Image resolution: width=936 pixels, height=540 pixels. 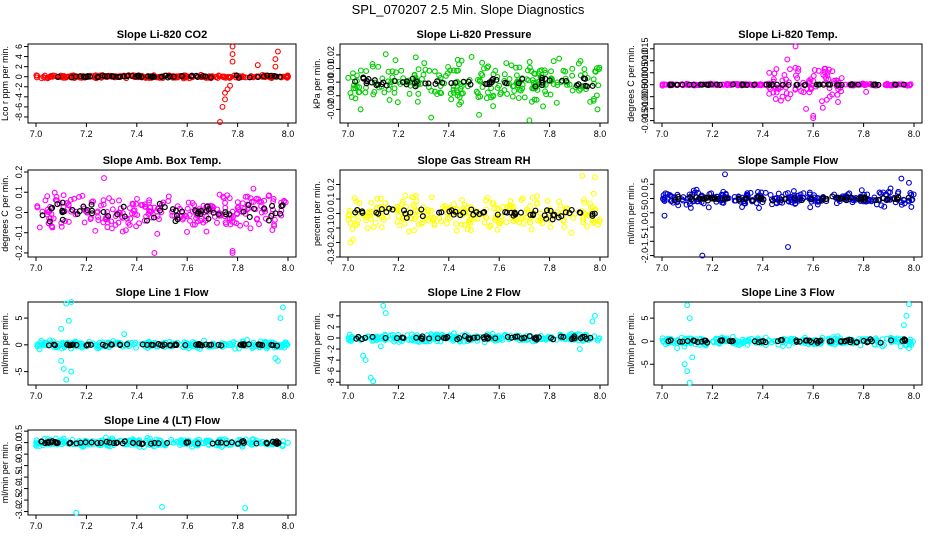 What do you see at coordinates (19, 512) in the screenshot?
I see `y-tick-label: -3.0` at bounding box center [19, 512].